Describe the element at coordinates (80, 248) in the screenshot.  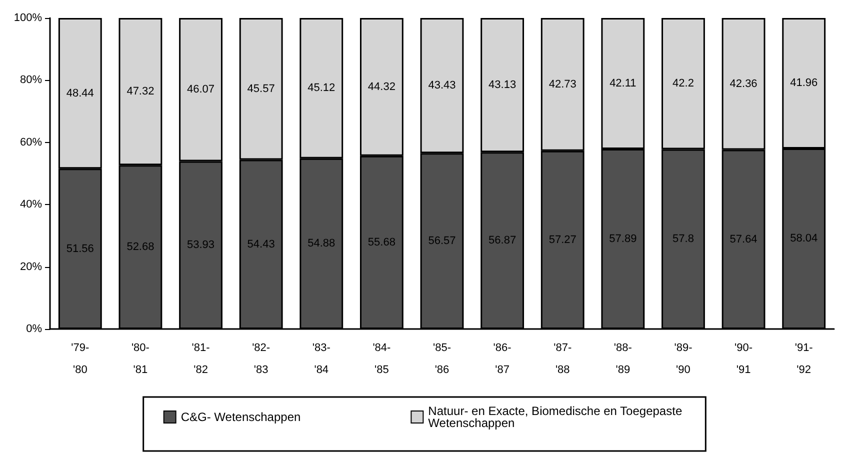
I see `data-label: 51.56` at that location.